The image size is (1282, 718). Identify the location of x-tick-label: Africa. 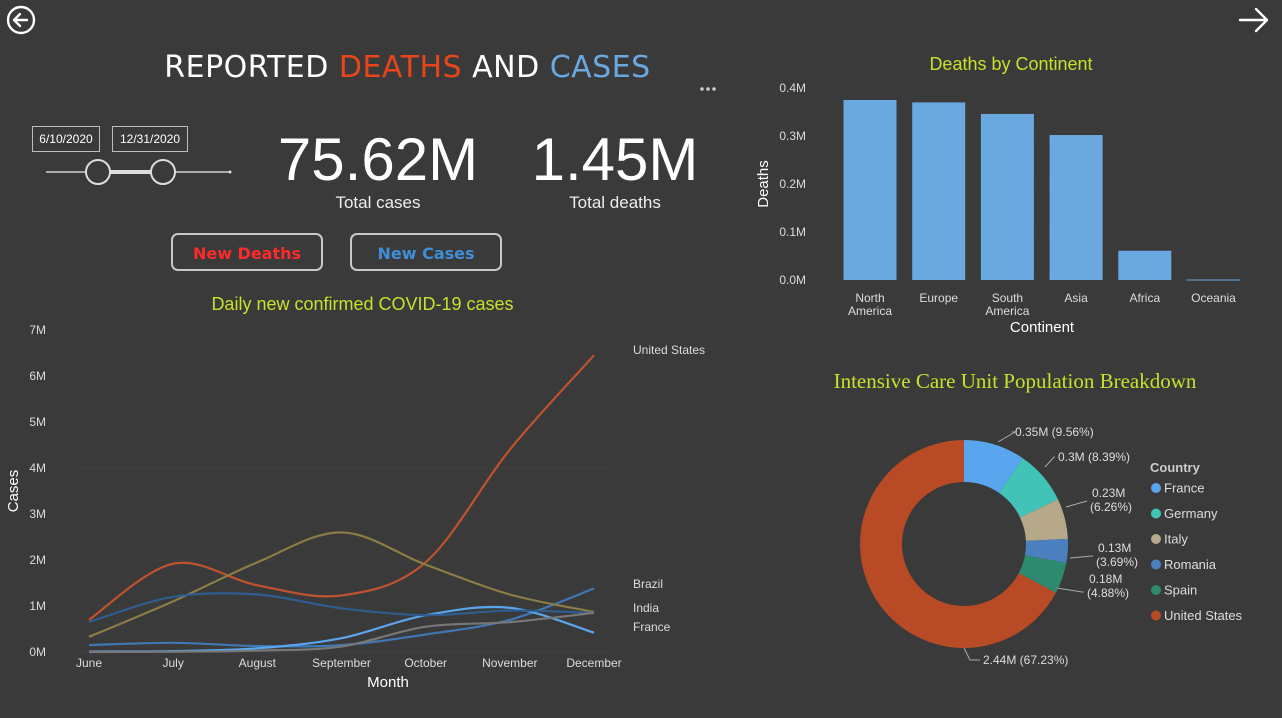
(1144, 298).